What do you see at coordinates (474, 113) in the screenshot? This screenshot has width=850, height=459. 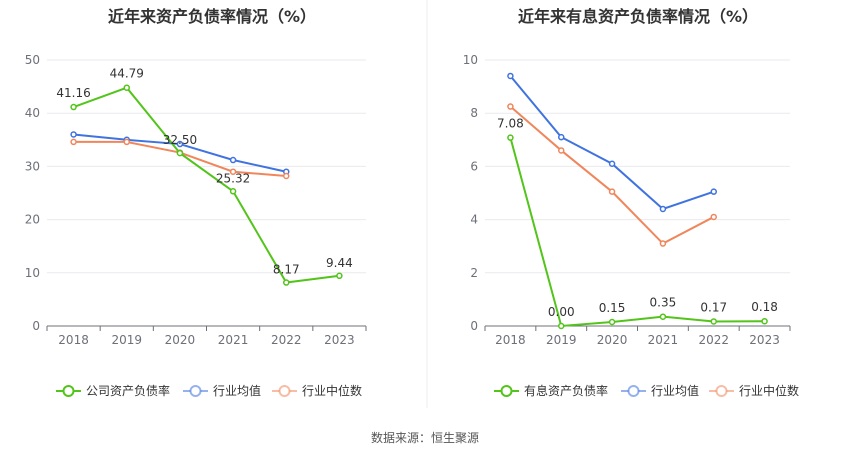 I see `y-tick-label: 8` at bounding box center [474, 113].